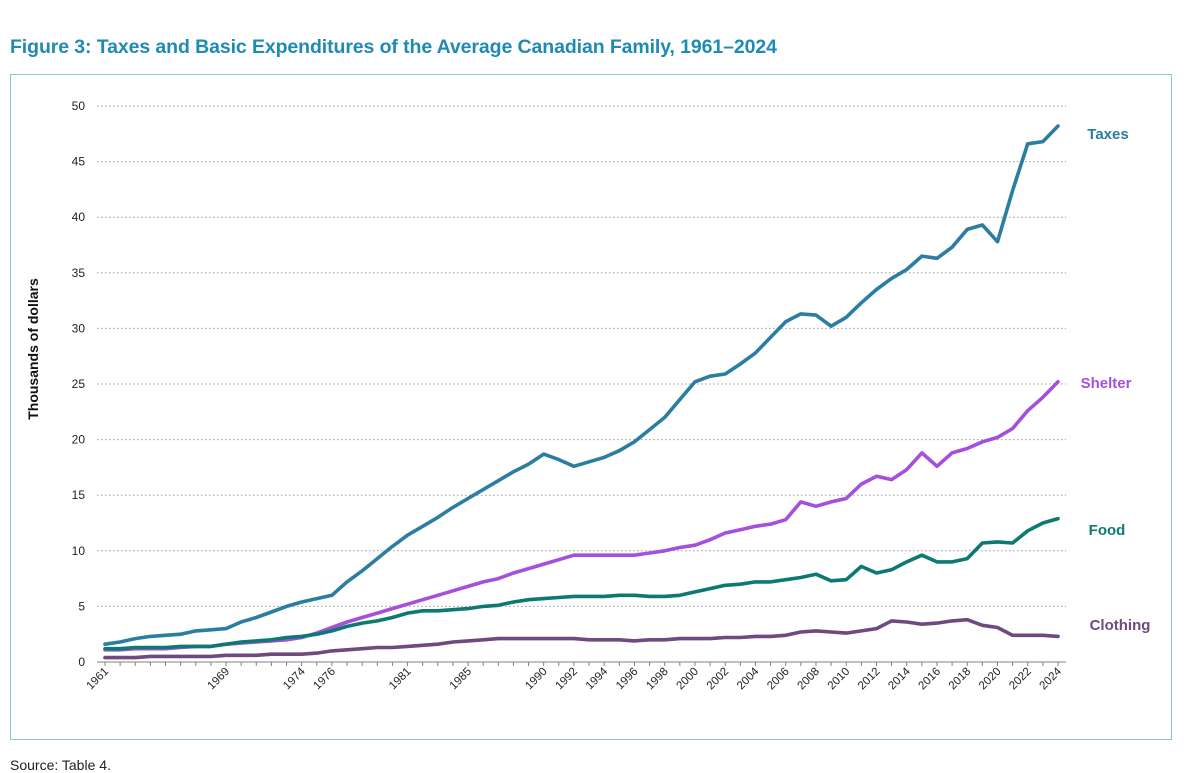  I want to click on y-tick-label: 25, so click(79, 384).